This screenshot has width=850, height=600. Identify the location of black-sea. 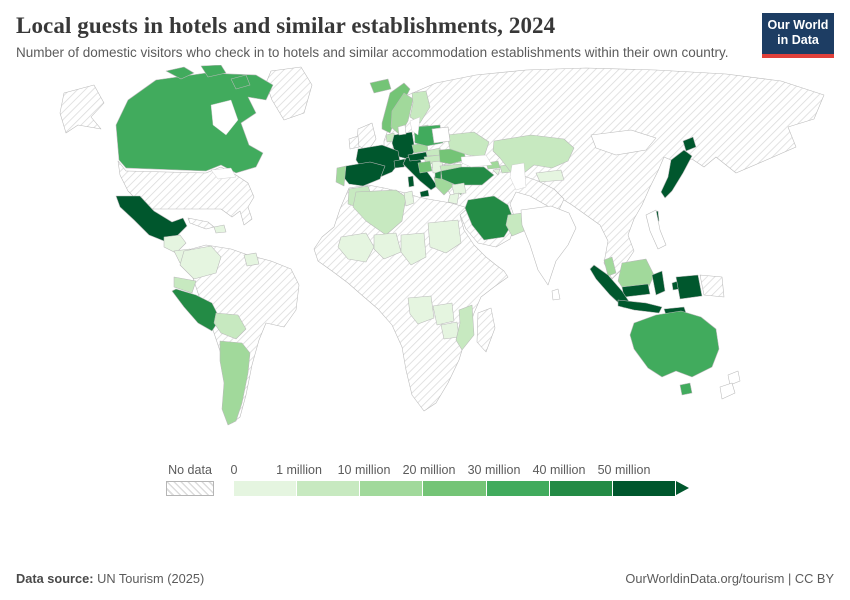
(476, 161).